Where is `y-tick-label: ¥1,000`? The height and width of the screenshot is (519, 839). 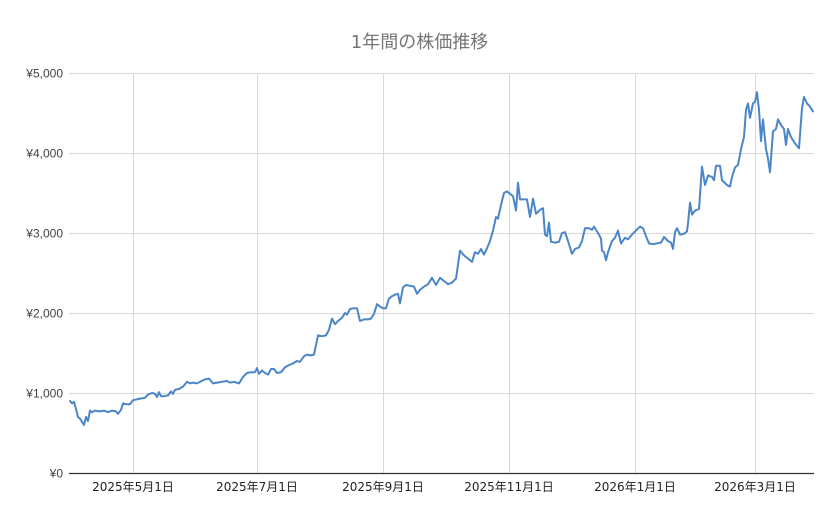
y-tick-label: ¥1,000 is located at coordinates (44, 394).